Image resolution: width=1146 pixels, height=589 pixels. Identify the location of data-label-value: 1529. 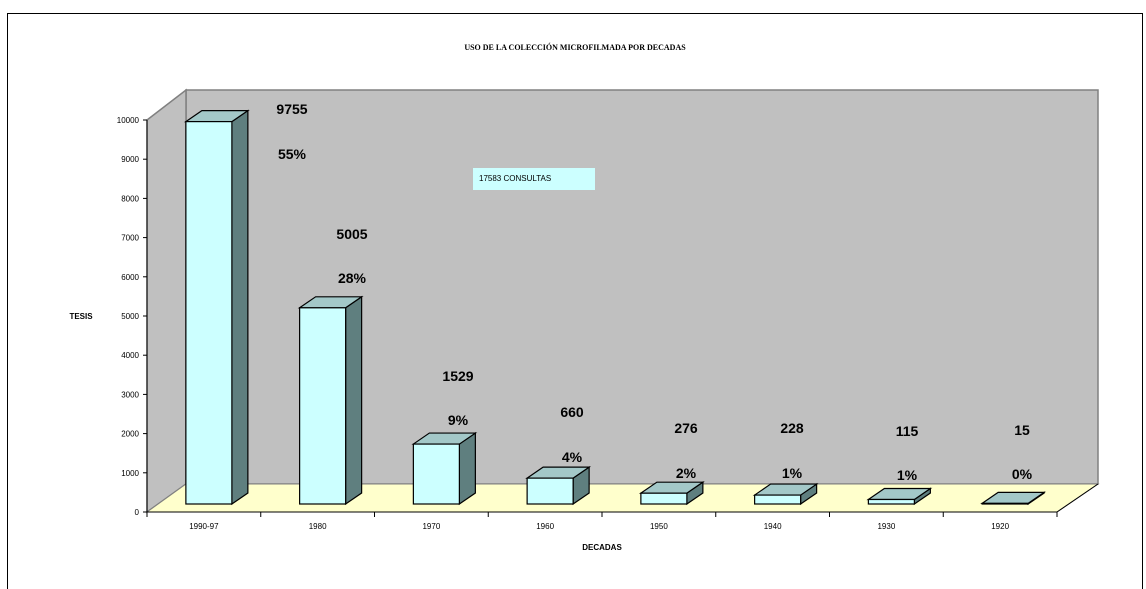
(457, 376).